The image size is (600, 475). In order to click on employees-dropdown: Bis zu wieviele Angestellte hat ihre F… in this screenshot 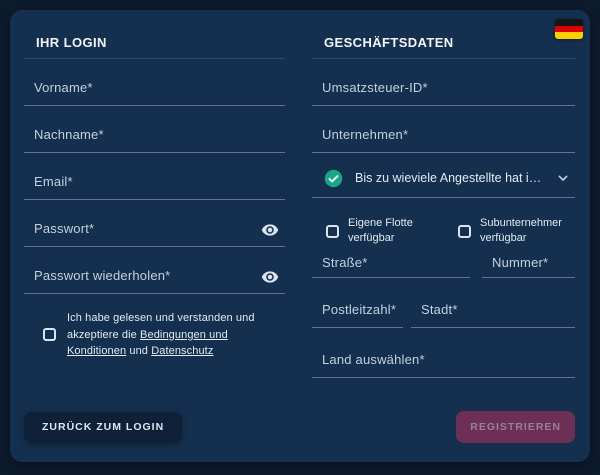, I will do `click(443, 175)`.